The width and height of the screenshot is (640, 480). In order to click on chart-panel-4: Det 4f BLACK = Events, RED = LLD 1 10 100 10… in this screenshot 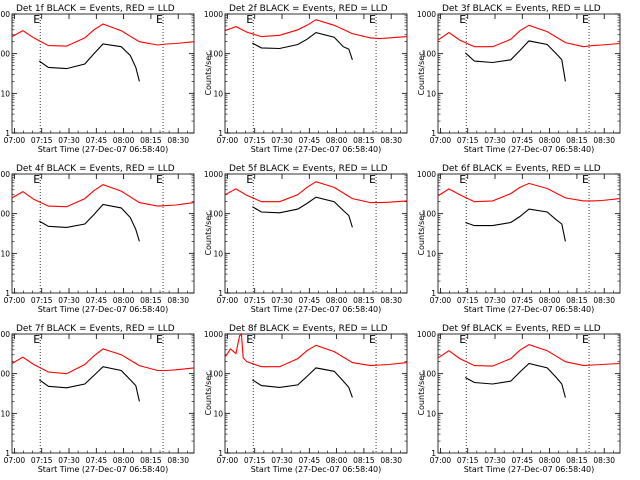, I will do `click(97, 239)`.